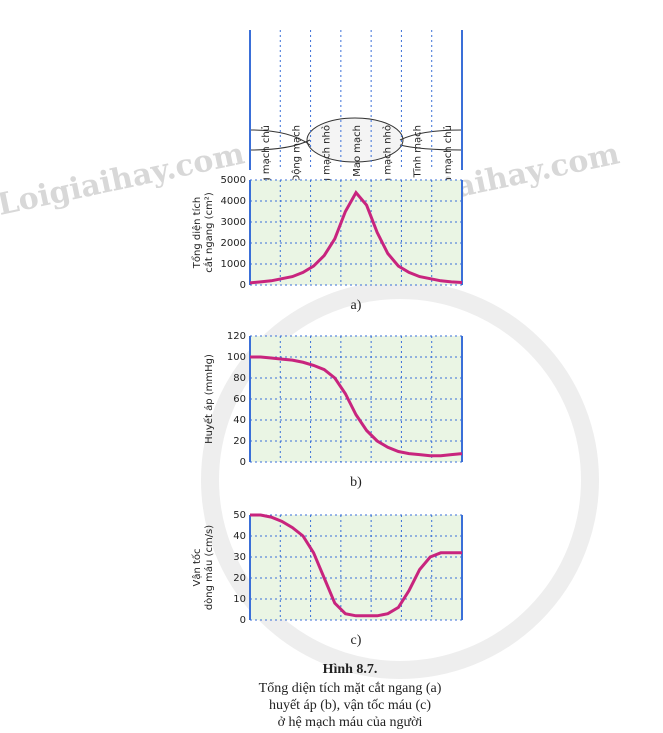 This screenshot has height=733, width=663. What do you see at coordinates (236, 336) in the screenshot?
I see `y-tick-label: 120` at bounding box center [236, 336].